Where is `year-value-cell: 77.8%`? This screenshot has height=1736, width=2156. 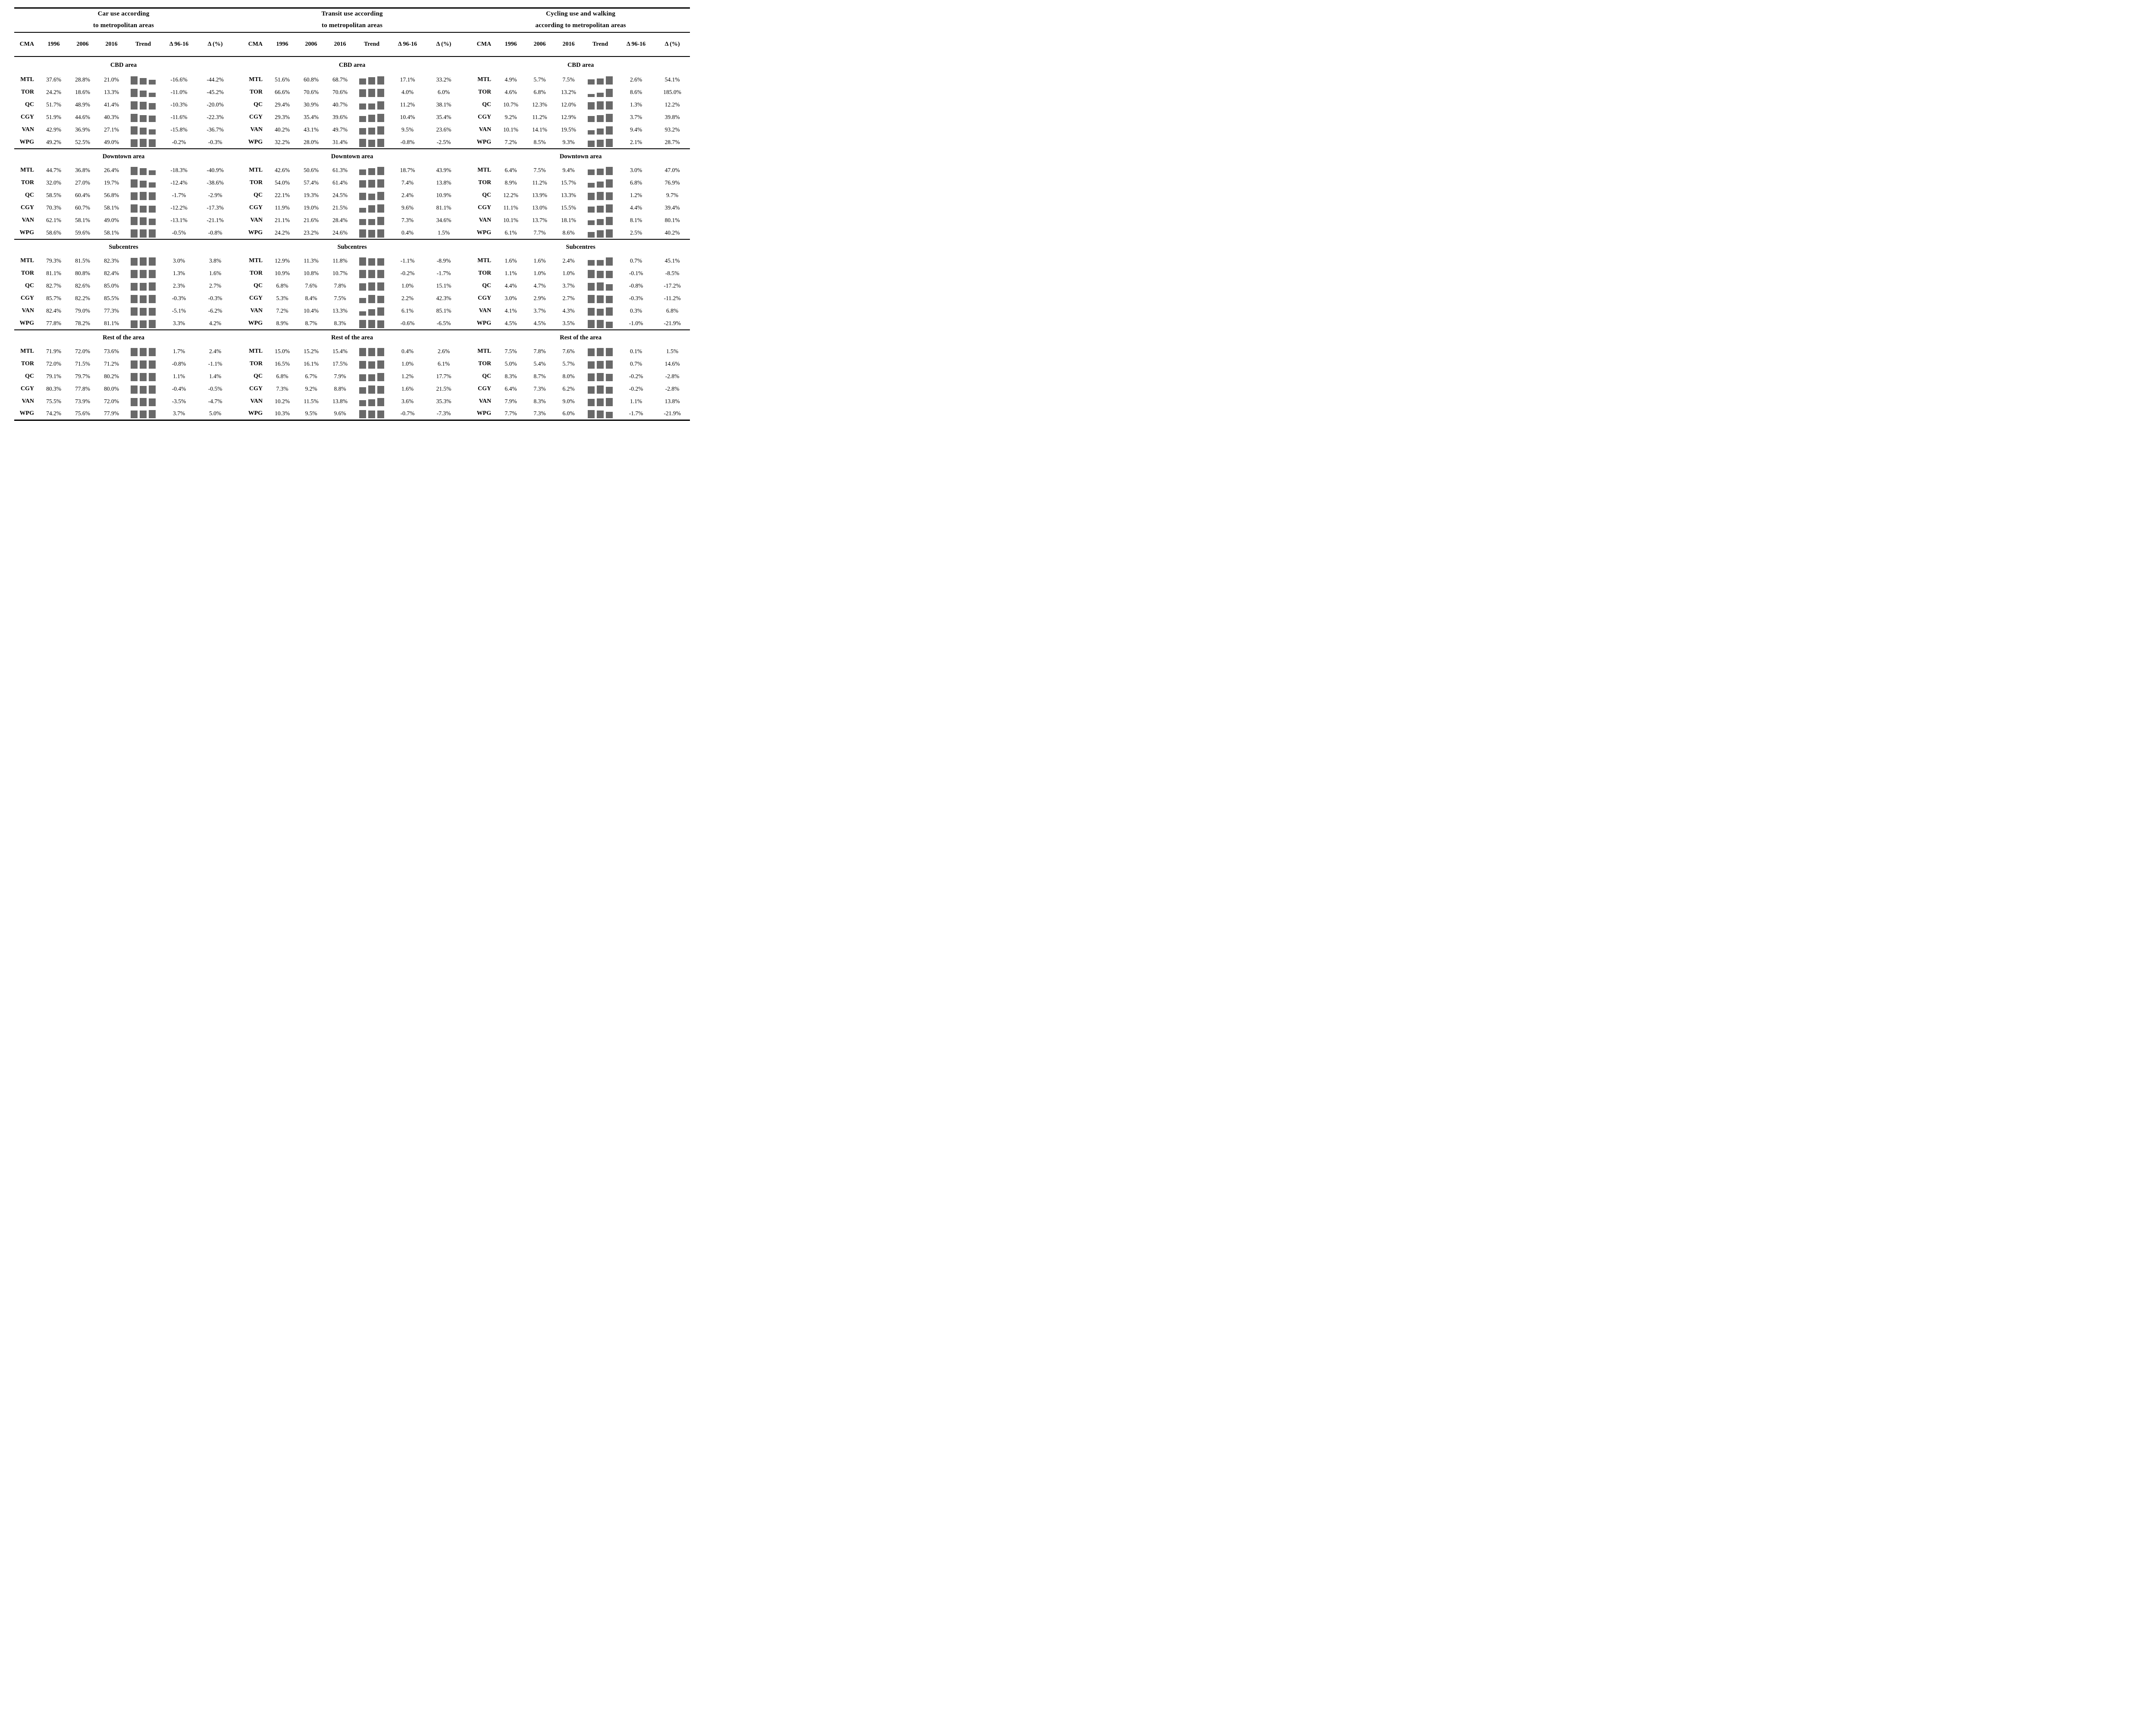 year-value-cell: 77.8% is located at coordinates (82, 388).